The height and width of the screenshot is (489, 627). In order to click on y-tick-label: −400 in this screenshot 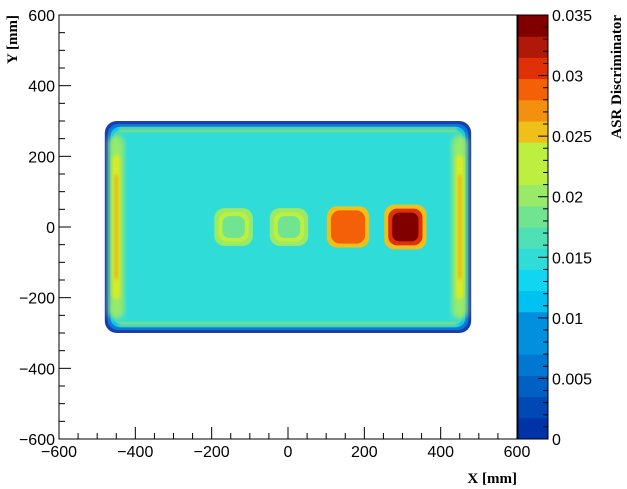, I will do `click(37, 369)`.